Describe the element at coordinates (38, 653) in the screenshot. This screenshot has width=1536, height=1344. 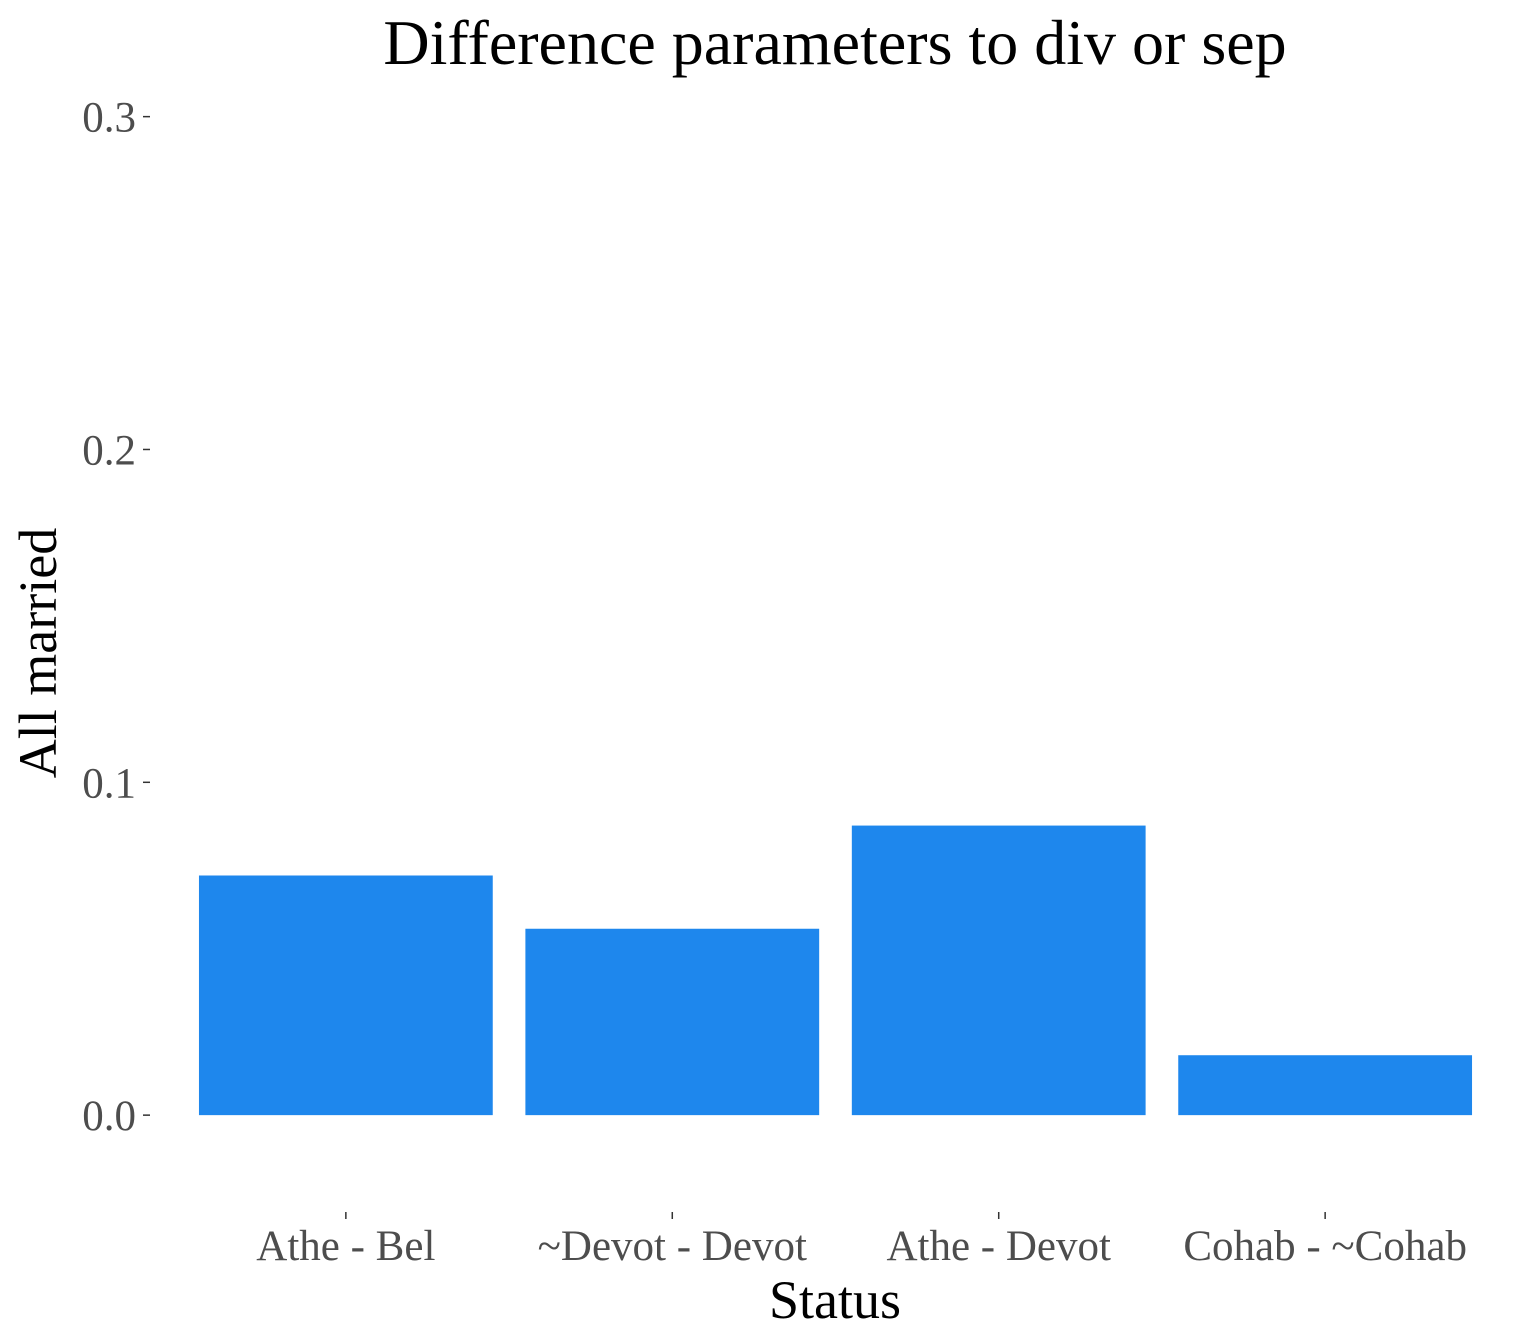
I see `y-axis-title: All married` at that location.